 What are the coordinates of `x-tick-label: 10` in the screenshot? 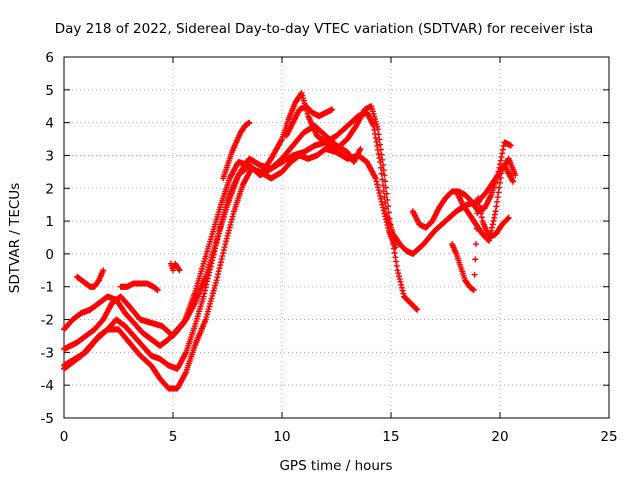 It's located at (281, 437).